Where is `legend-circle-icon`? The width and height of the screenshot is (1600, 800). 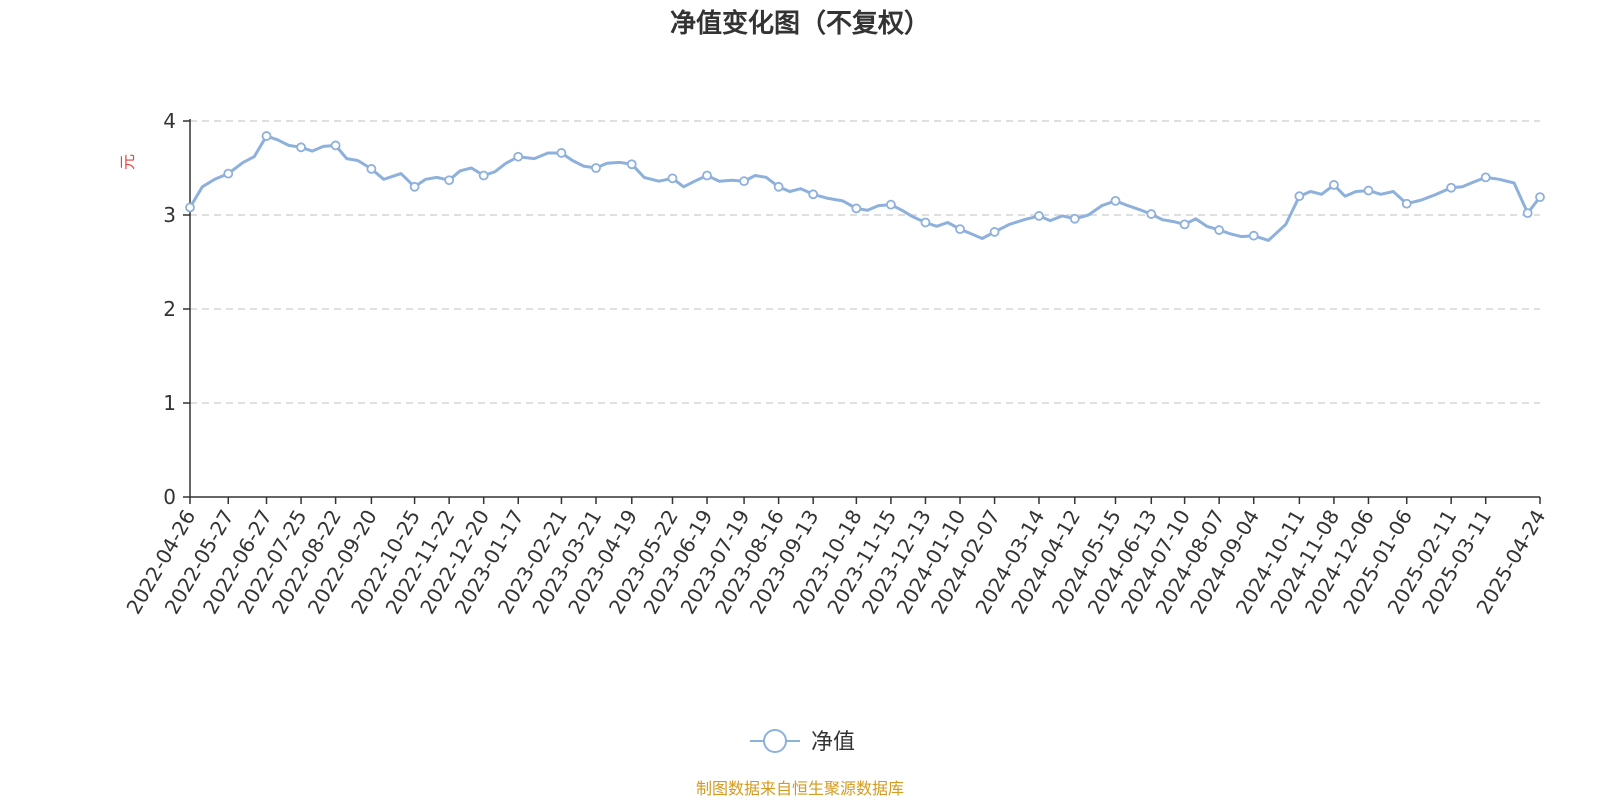
legend-circle-icon is located at coordinates (775, 741).